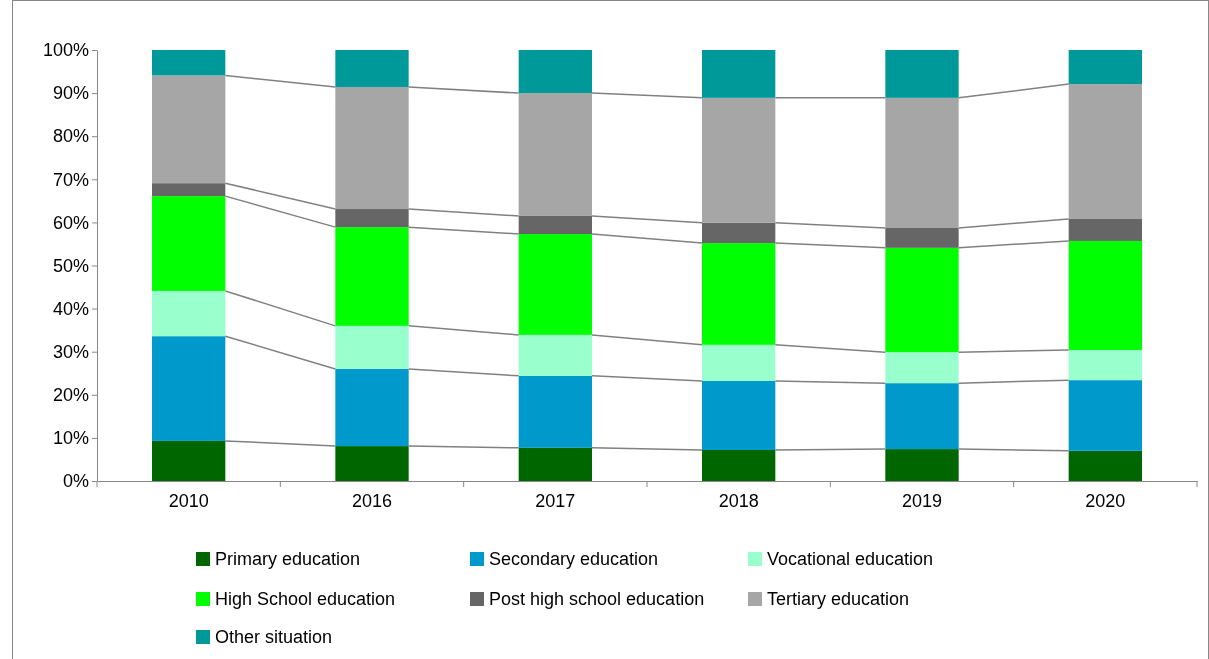 Image resolution: width=1209 pixels, height=659 pixels. I want to click on x-tick-label: 2020, so click(1105, 501).